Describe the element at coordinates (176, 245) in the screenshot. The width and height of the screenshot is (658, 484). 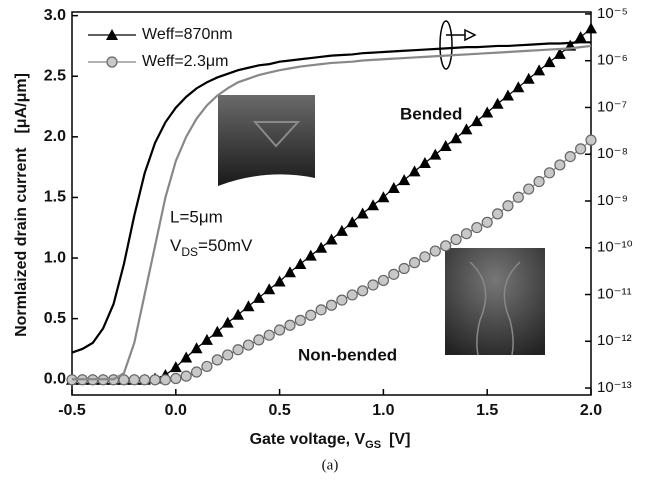
I see `annotation-part: V` at that location.